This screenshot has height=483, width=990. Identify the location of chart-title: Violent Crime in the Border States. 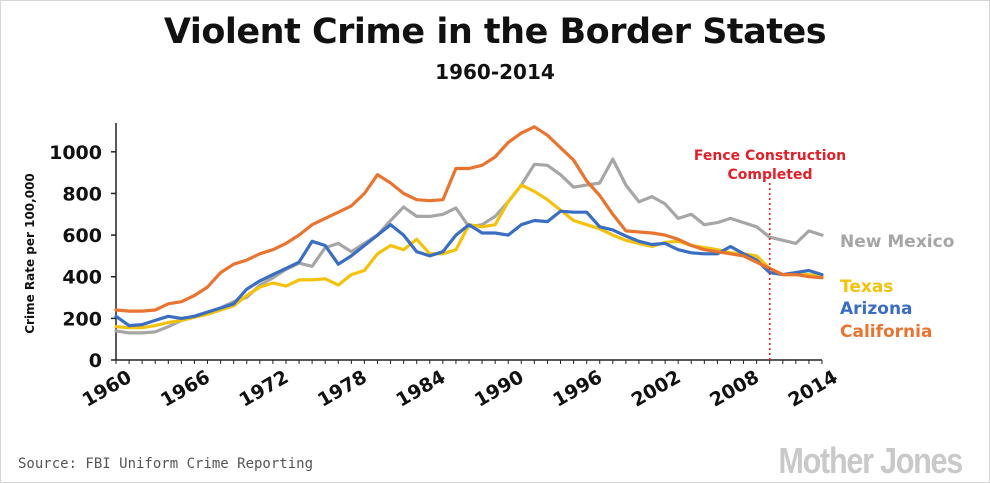
(495, 32).